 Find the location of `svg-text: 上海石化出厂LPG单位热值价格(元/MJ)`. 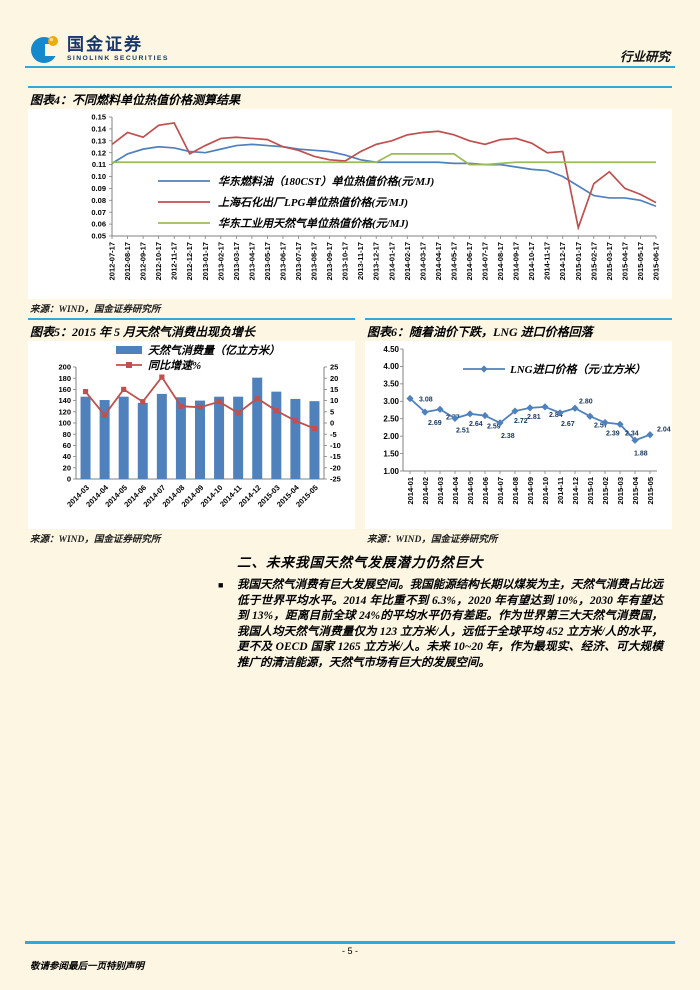

svg-text: 上海石化出厂LPG单位热值价格(元/MJ) is located at coordinates (313, 202).